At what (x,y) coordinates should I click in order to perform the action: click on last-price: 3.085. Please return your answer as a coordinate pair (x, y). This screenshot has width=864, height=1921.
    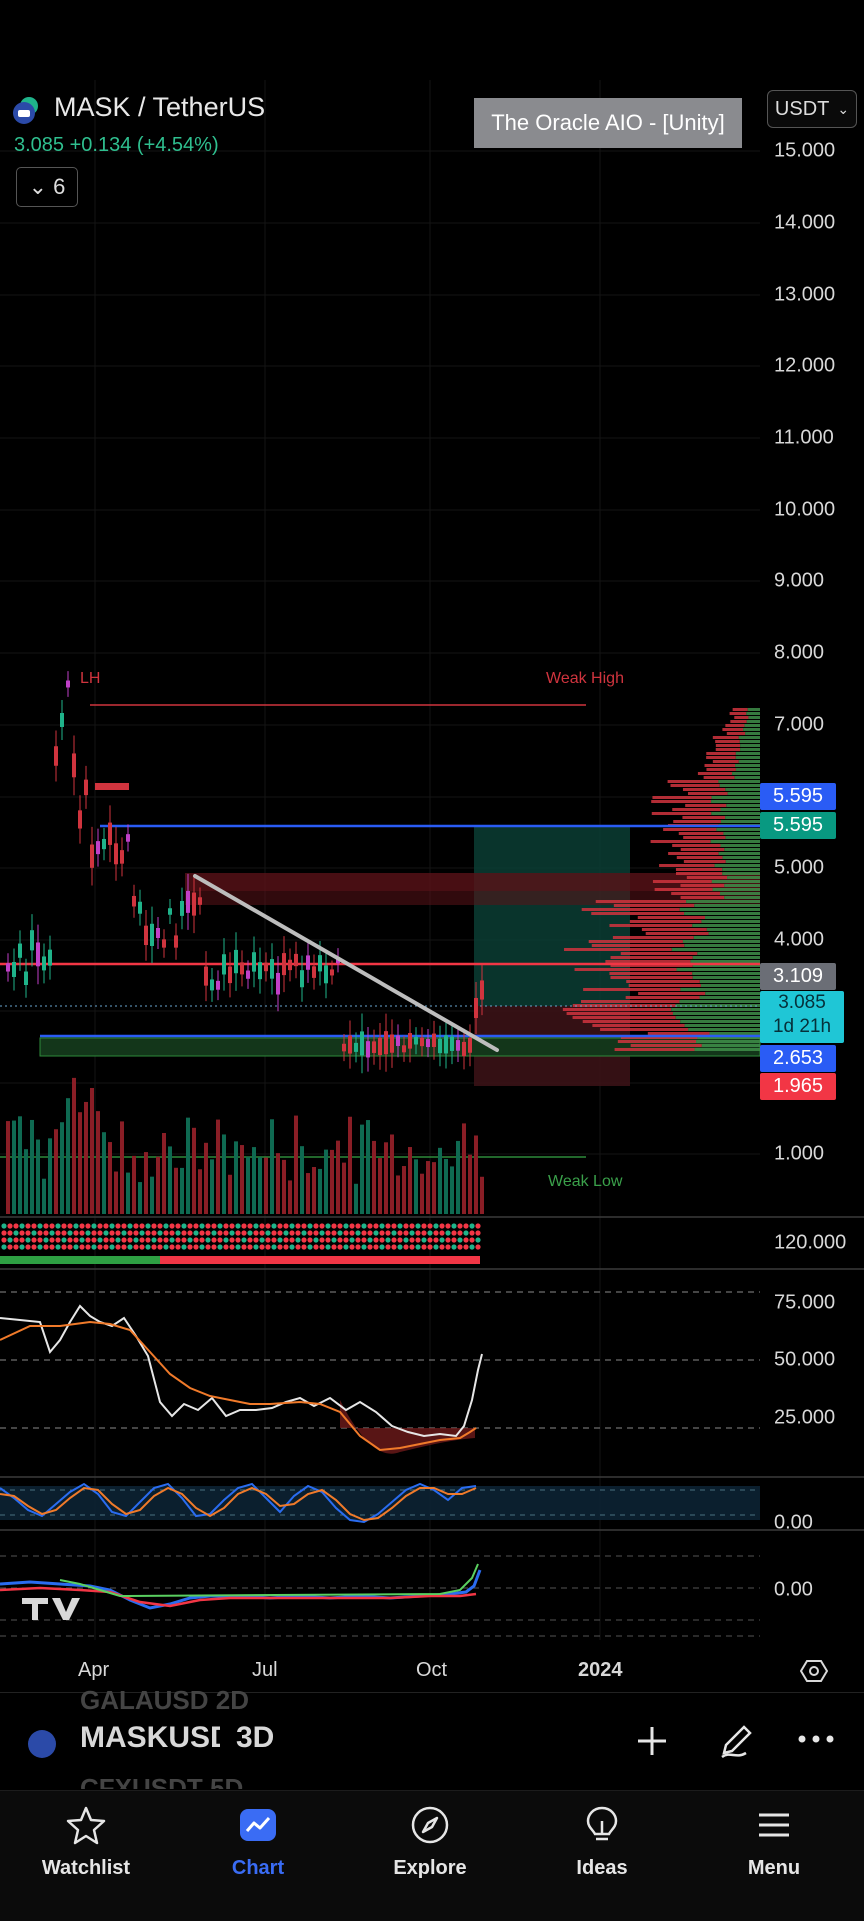
    Looking at the image, I should click on (39, 145).